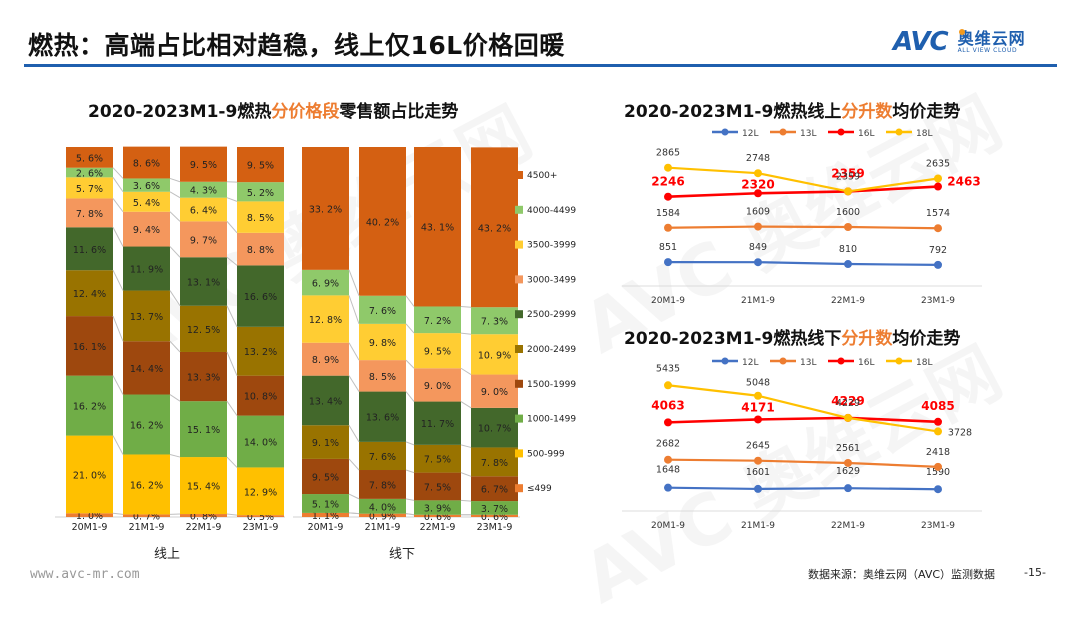 Image resolution: width=1080 pixels, height=623 pixels. What do you see at coordinates (866, 134) in the screenshot?
I see `legend-label: 16L` at bounding box center [866, 134].